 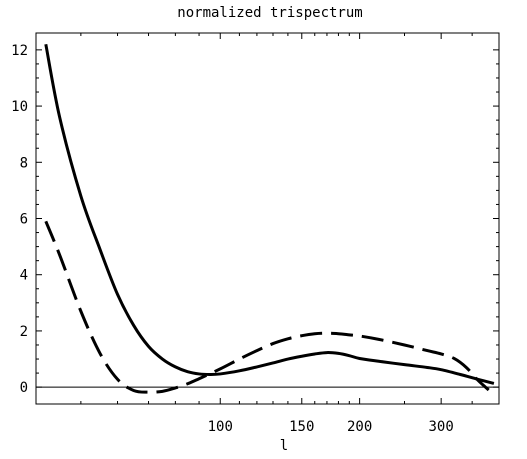 I want to click on x-tick-label: 200, so click(x=359, y=427).